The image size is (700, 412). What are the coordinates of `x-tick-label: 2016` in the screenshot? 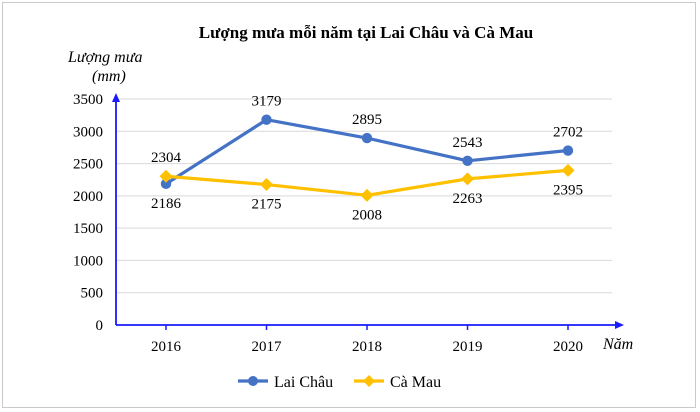 It's located at (166, 347).